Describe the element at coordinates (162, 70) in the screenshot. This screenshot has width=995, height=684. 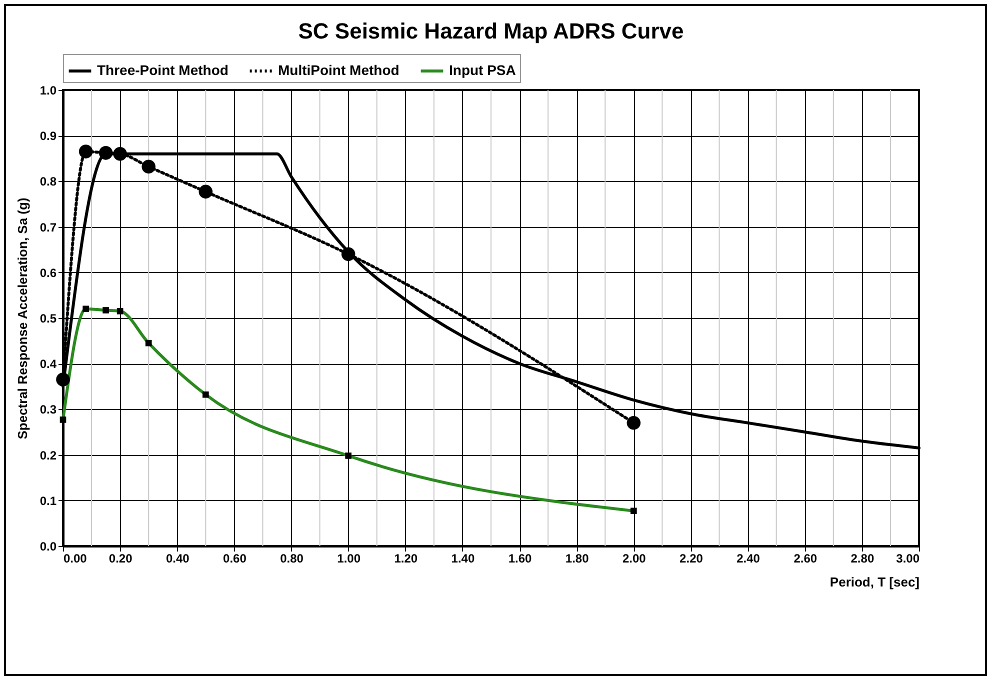
I see `legend-label: Three-Point Method` at that location.